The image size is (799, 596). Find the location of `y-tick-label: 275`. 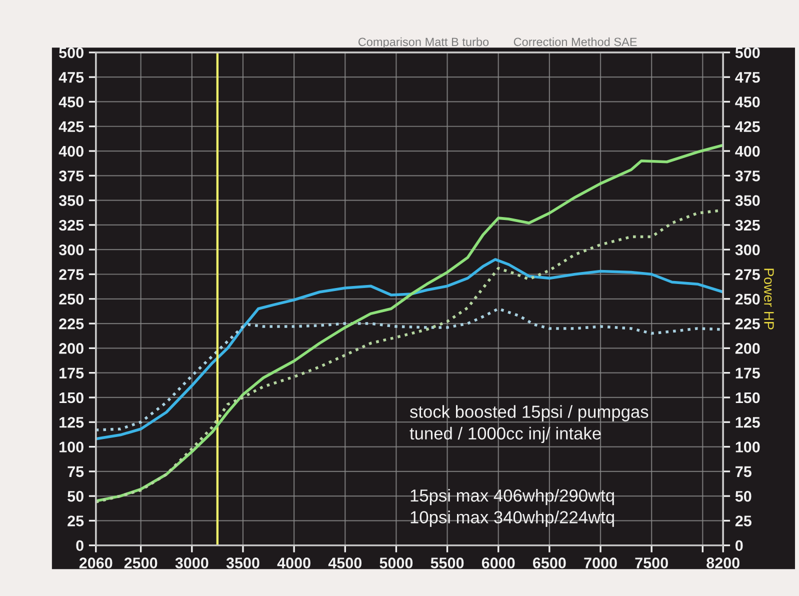

y-tick-label: 275 is located at coordinates (71, 274).